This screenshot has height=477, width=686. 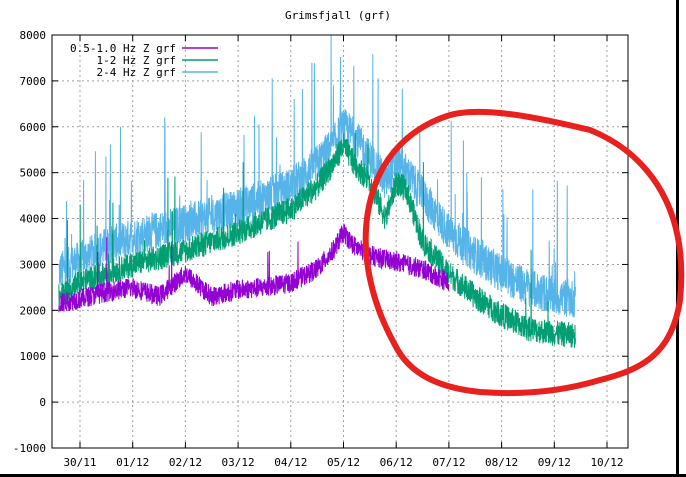 I want to click on y-tick-label: 8000, so click(x=33, y=35).